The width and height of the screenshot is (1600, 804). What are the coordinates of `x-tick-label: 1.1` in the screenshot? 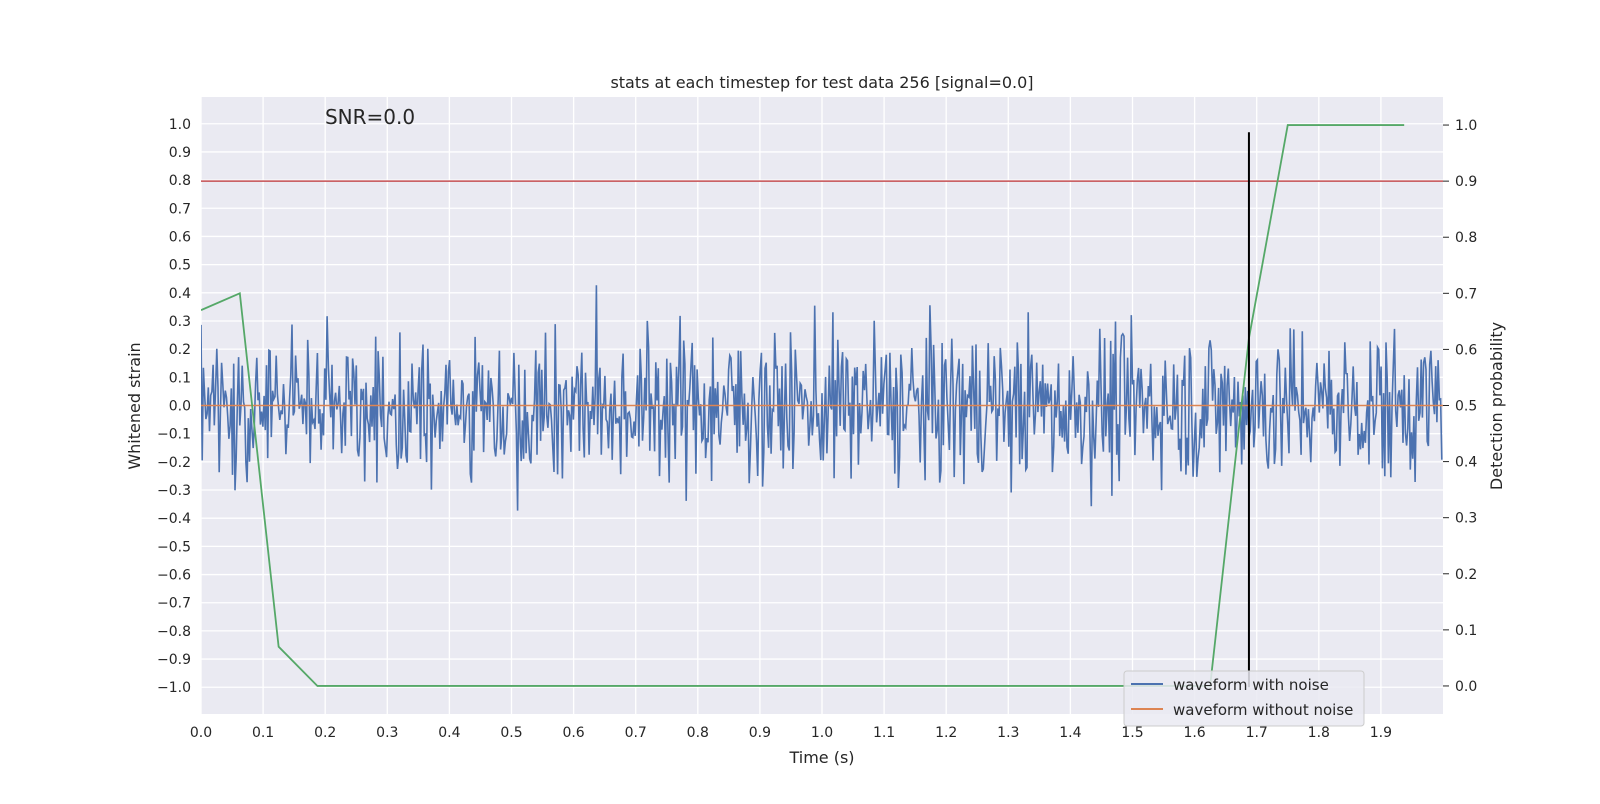 It's located at (884, 733).